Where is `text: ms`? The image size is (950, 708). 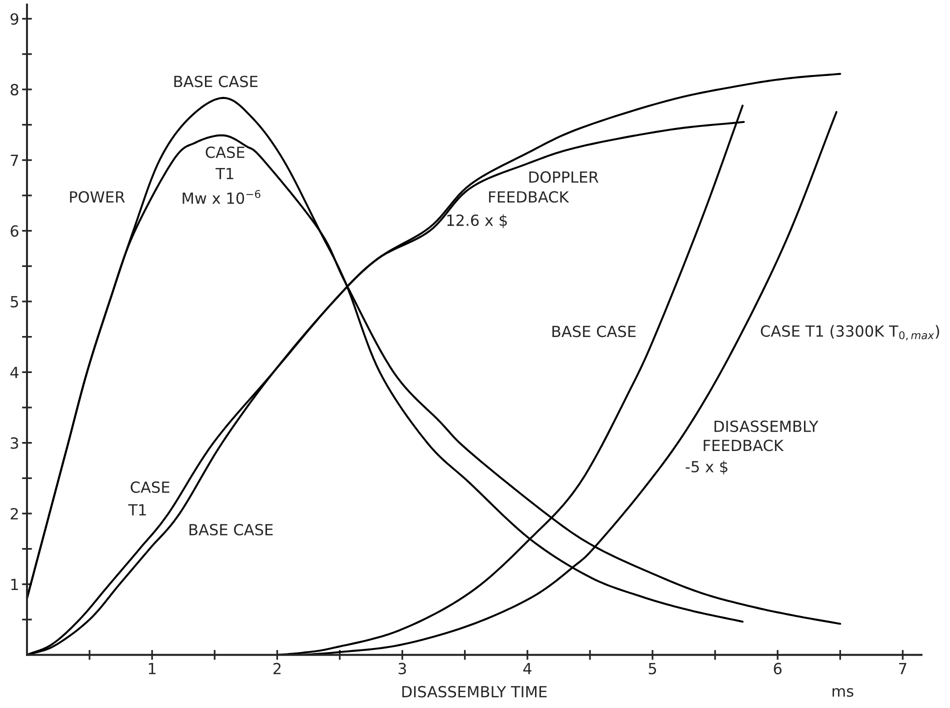 text: ms is located at coordinates (843, 692).